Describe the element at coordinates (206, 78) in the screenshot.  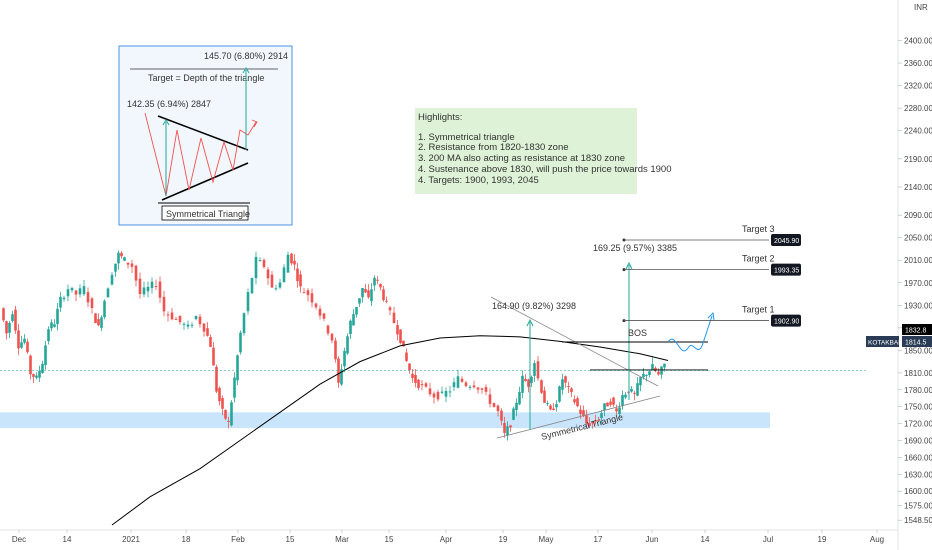
I see `inset-target-label: Target = Depth of the triangle` at that location.